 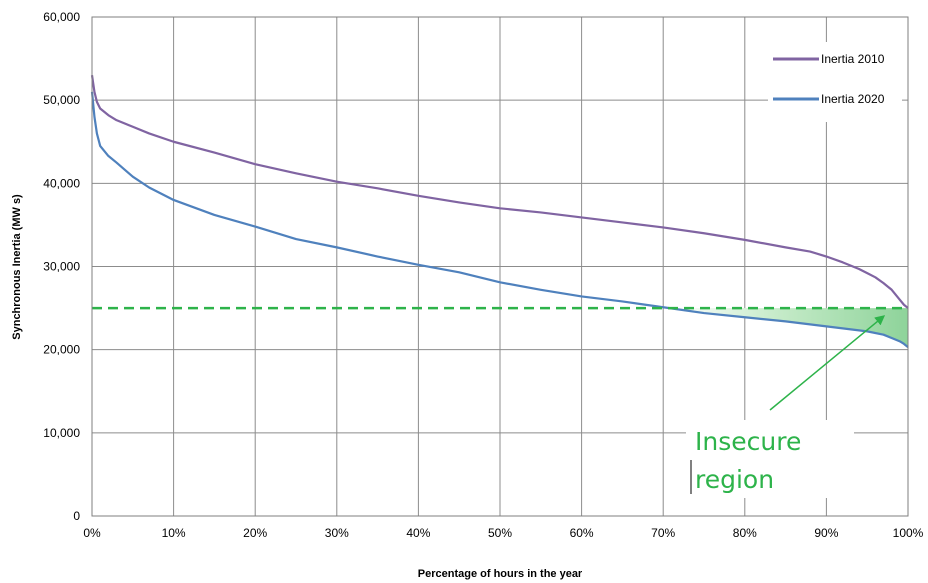 What do you see at coordinates (61, 17) in the screenshot?
I see `y-tick-label: 60,000` at bounding box center [61, 17].